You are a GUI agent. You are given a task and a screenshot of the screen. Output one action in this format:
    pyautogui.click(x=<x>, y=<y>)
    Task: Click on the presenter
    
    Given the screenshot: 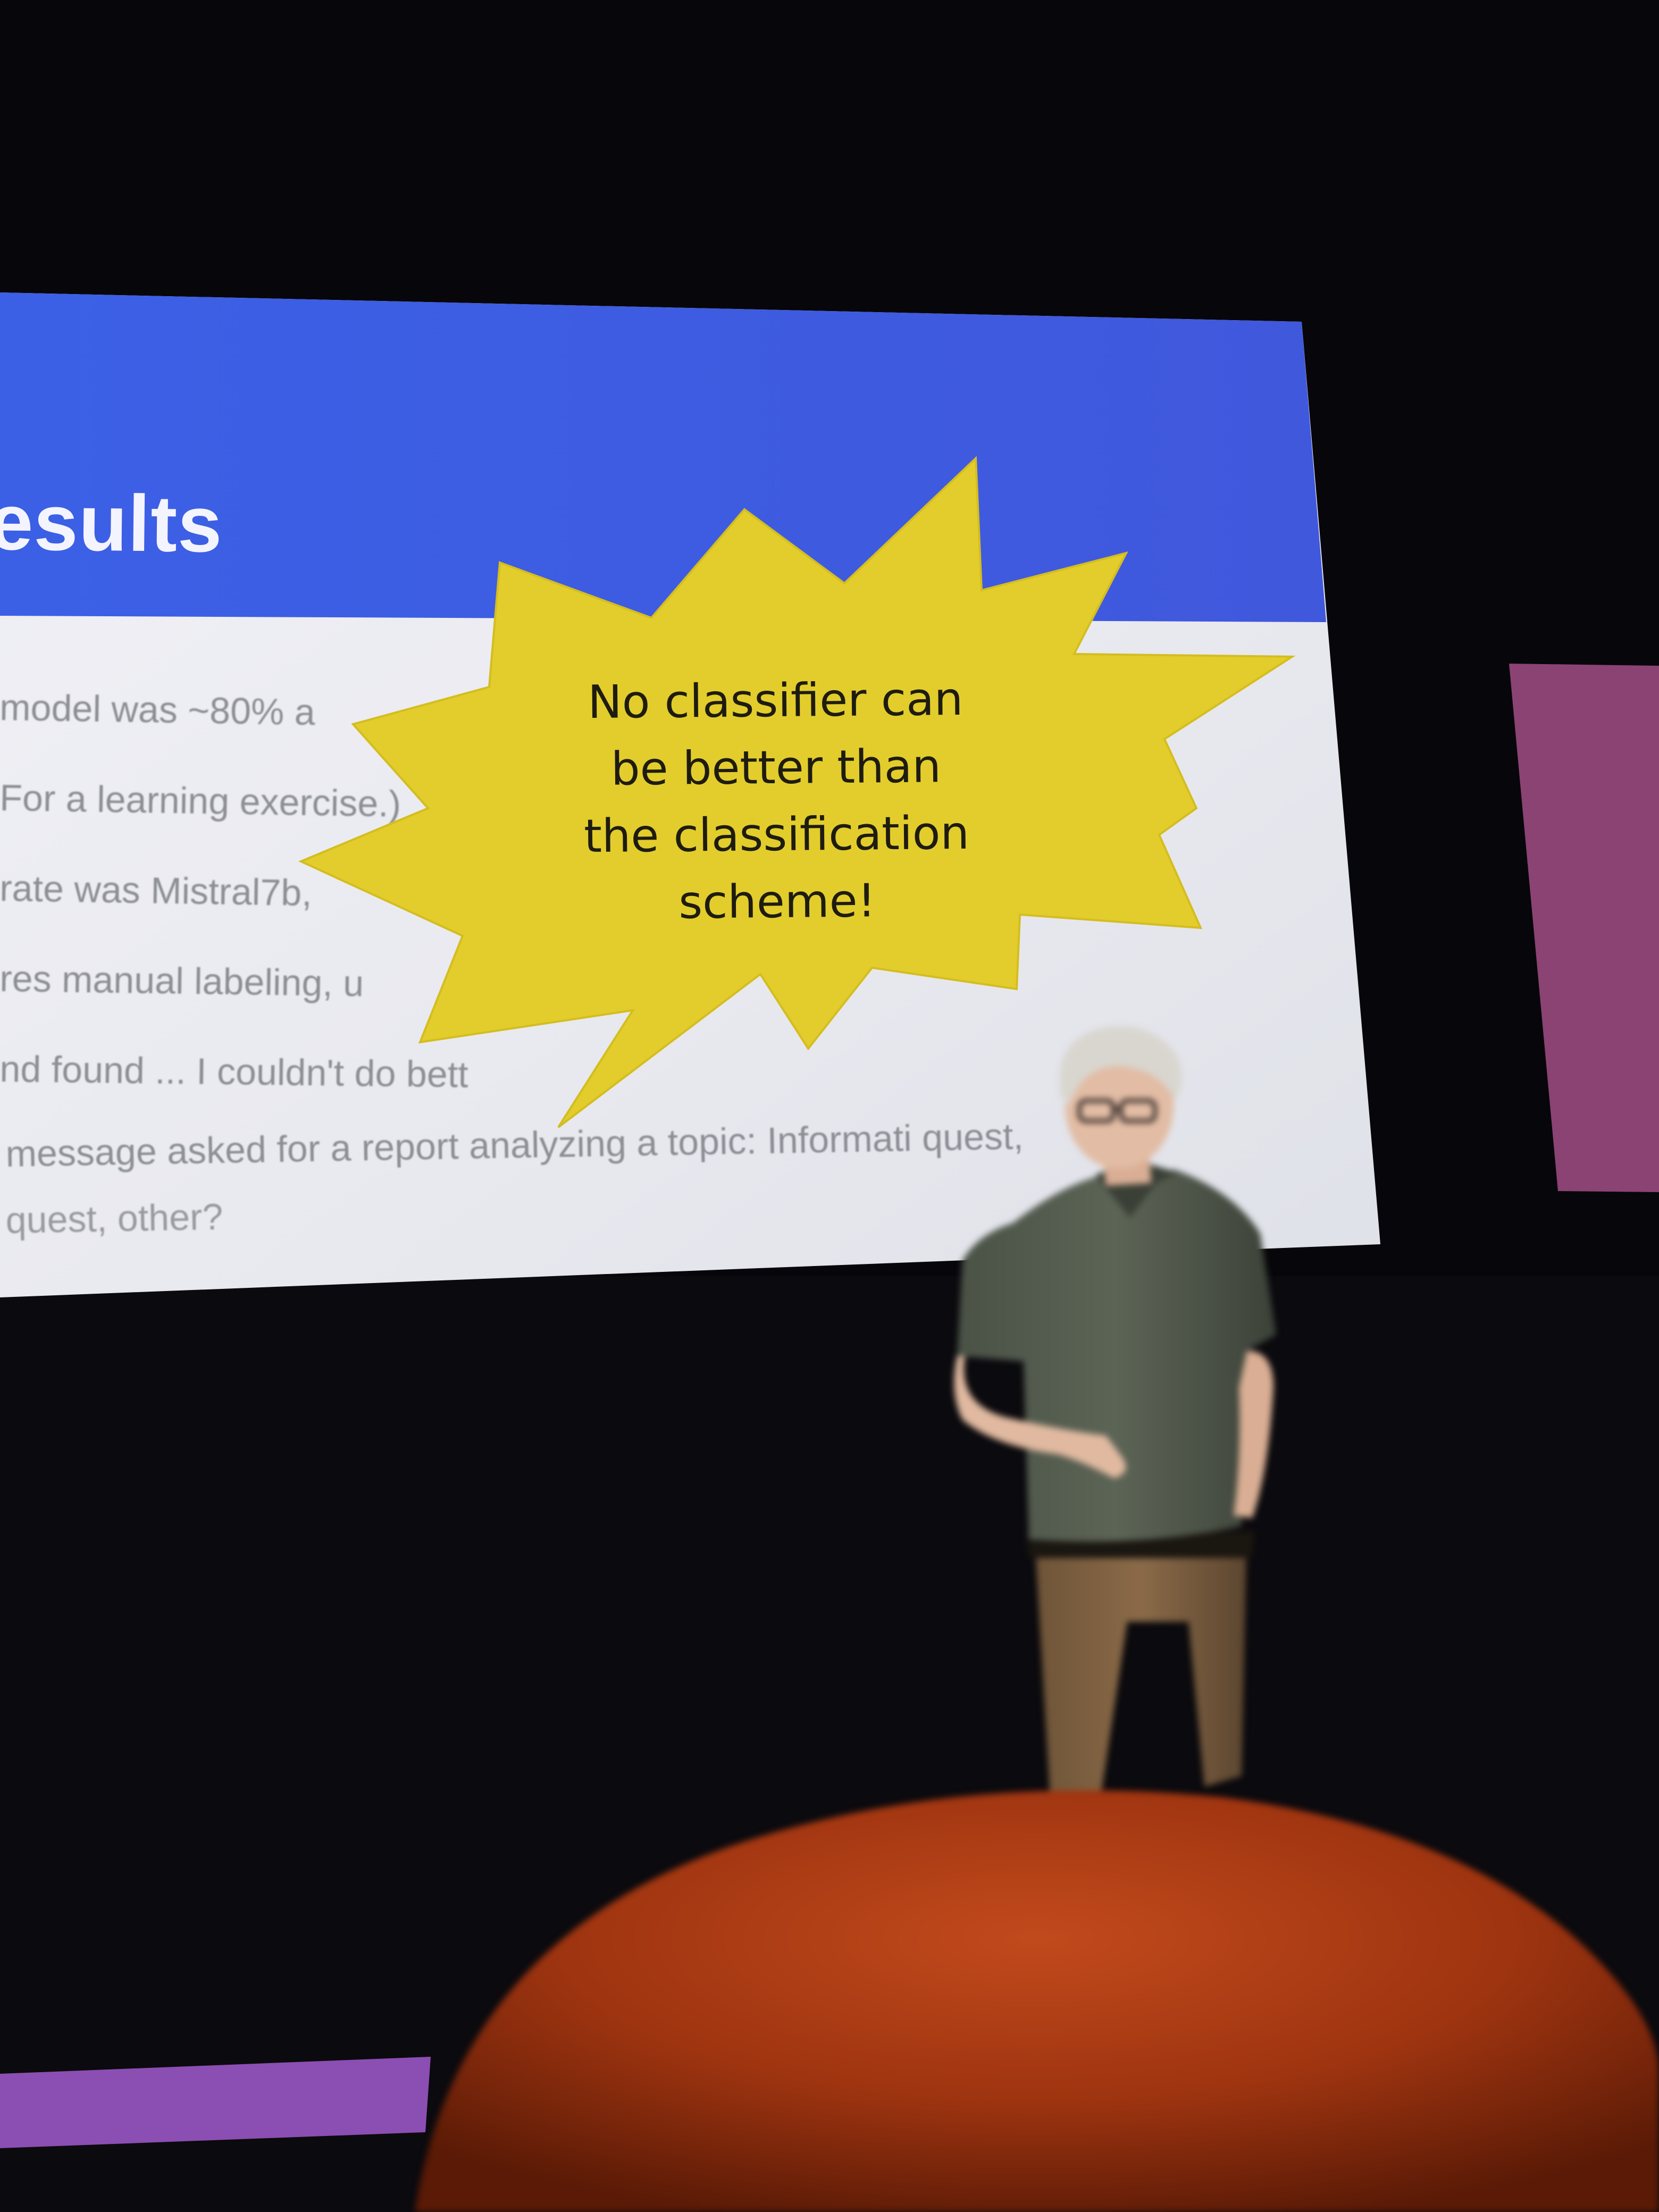 What is the action you would take?
    pyautogui.click(x=1115, y=1413)
    